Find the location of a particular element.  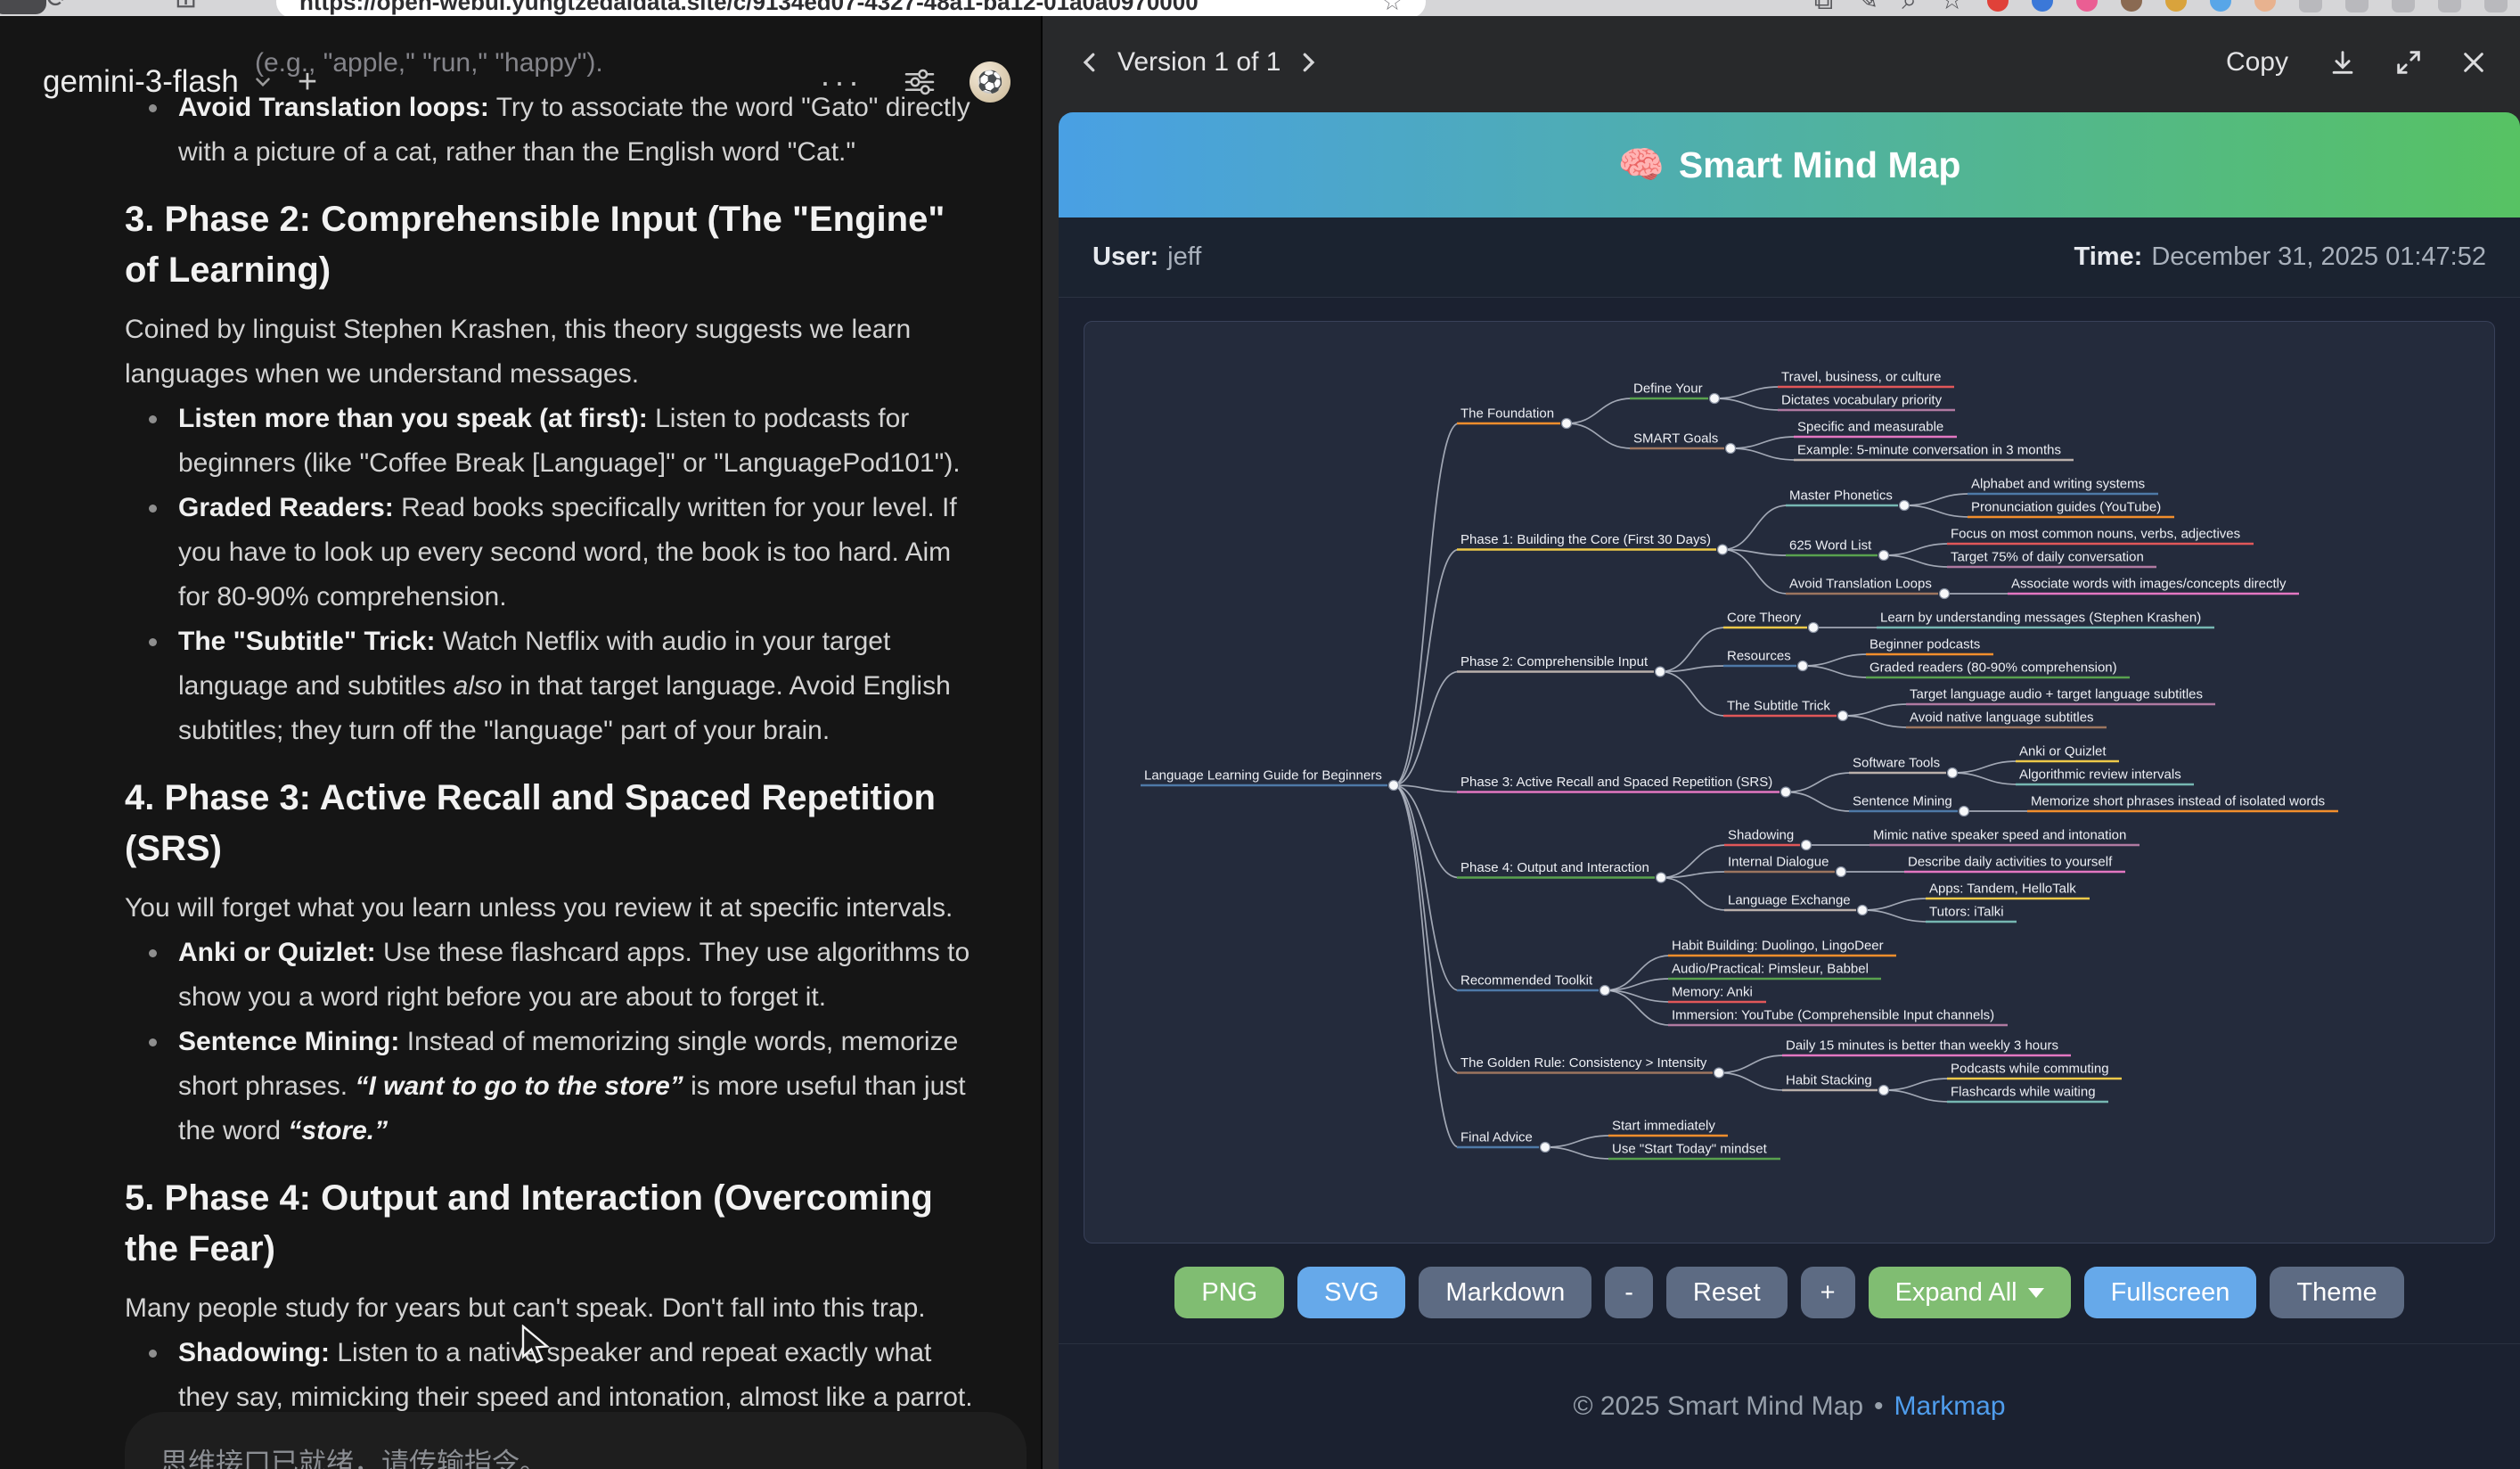

svg-text: Beginner podcasts is located at coordinates (1925, 644).